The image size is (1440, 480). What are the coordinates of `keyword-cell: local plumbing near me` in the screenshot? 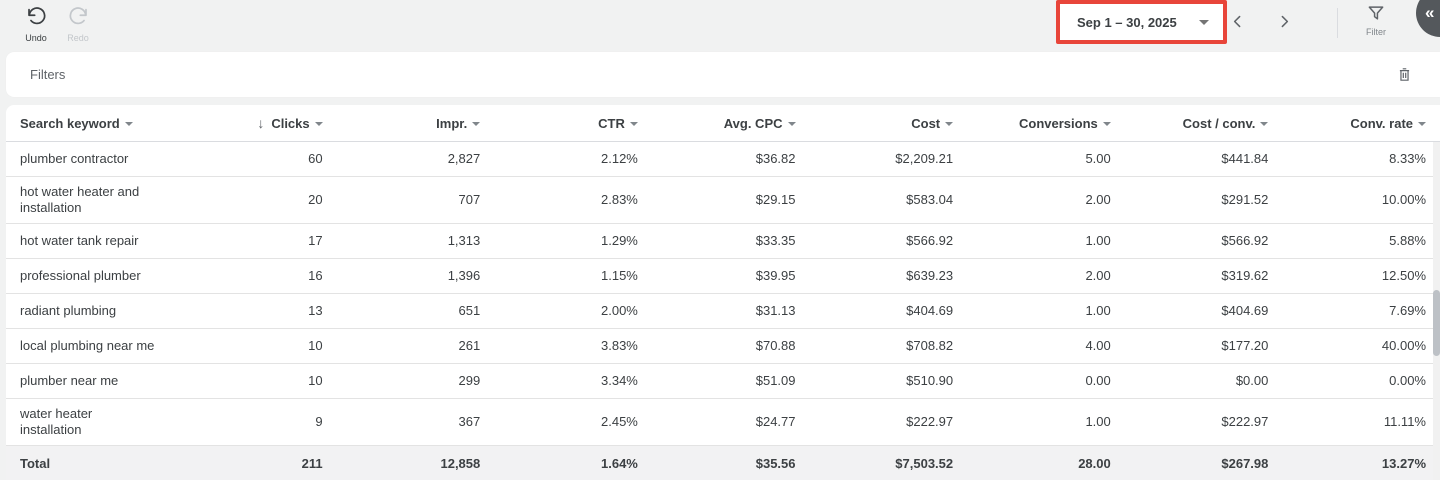 It's located at (87, 345).